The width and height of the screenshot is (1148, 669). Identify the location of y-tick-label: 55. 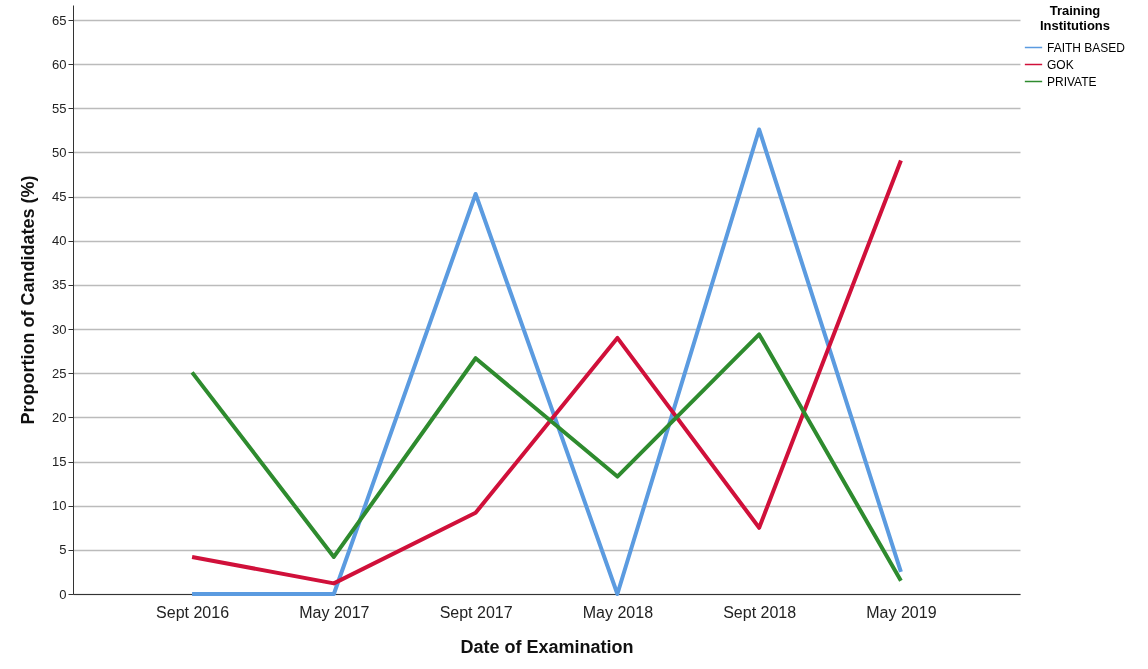
(59, 108).